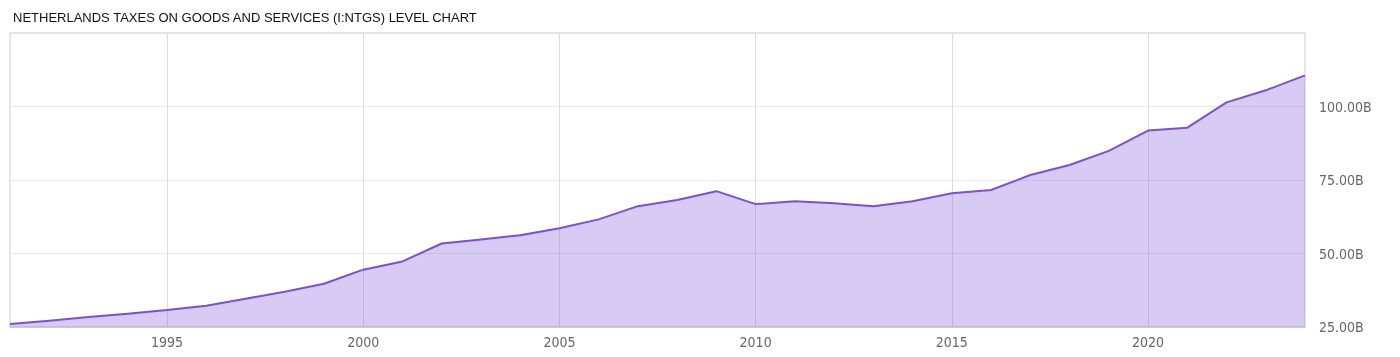  I want to click on y-tick-label: 100.00B, so click(1345, 106).